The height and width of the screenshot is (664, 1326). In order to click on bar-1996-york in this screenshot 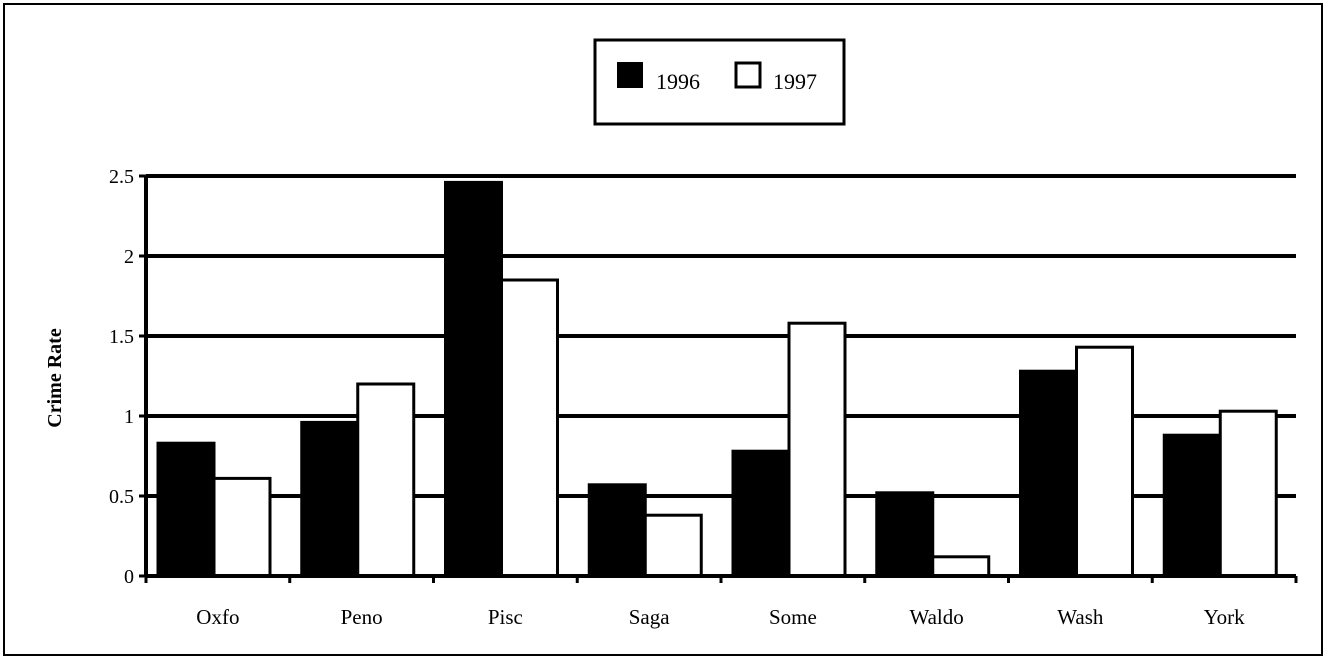, I will do `click(1192, 505)`.